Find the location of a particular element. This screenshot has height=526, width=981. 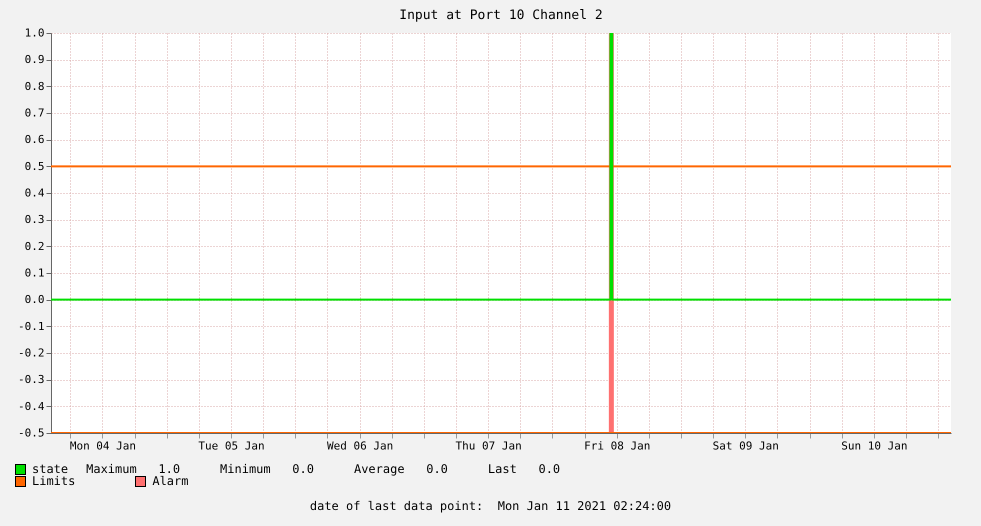

y-tick-label: 0.5 is located at coordinates (34, 166).